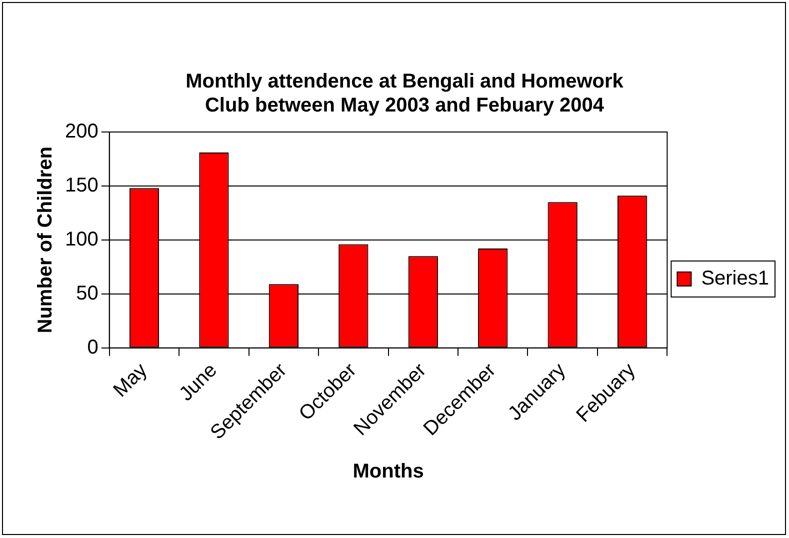  I want to click on x-tick-label: May, so click(130, 380).